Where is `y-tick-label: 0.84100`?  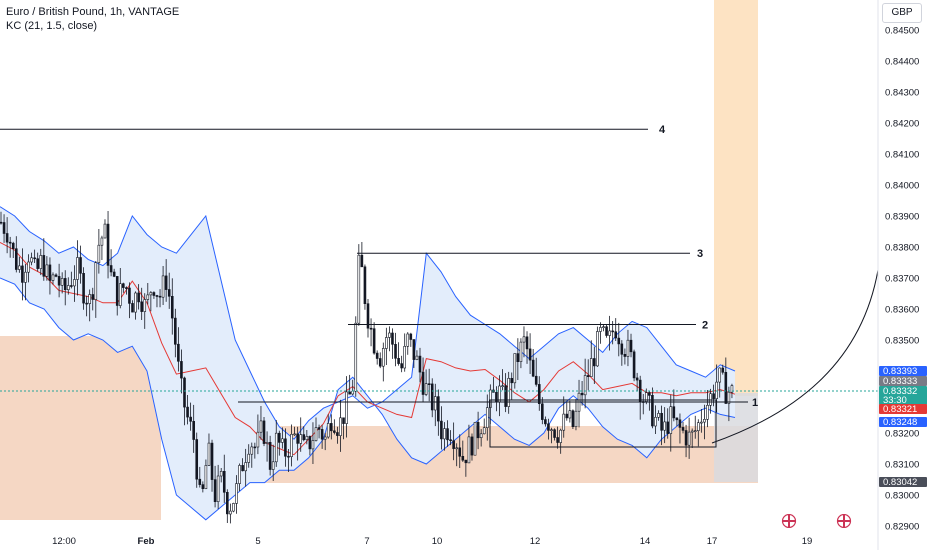
y-tick-label: 0.84100 is located at coordinates (902, 155).